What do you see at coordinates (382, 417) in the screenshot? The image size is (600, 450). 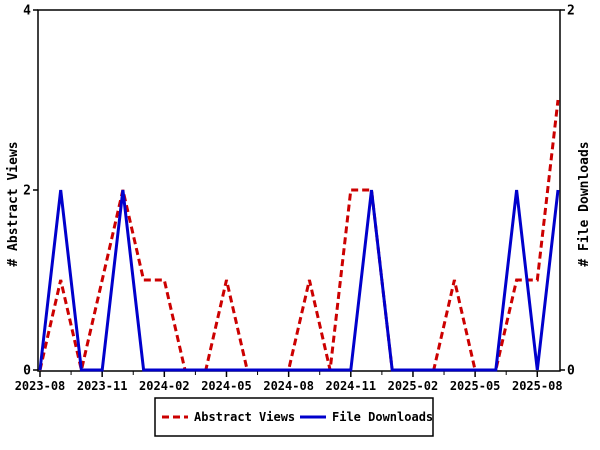 I see `legend-entry-file-downloads: File Downloads` at bounding box center [382, 417].